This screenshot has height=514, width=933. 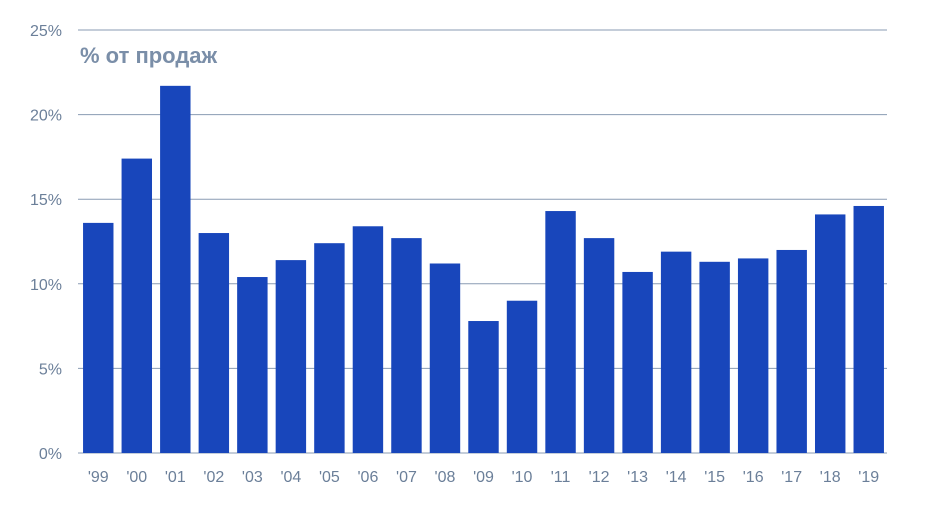 What do you see at coordinates (136, 477) in the screenshot?
I see `x-tick-label: '00` at bounding box center [136, 477].